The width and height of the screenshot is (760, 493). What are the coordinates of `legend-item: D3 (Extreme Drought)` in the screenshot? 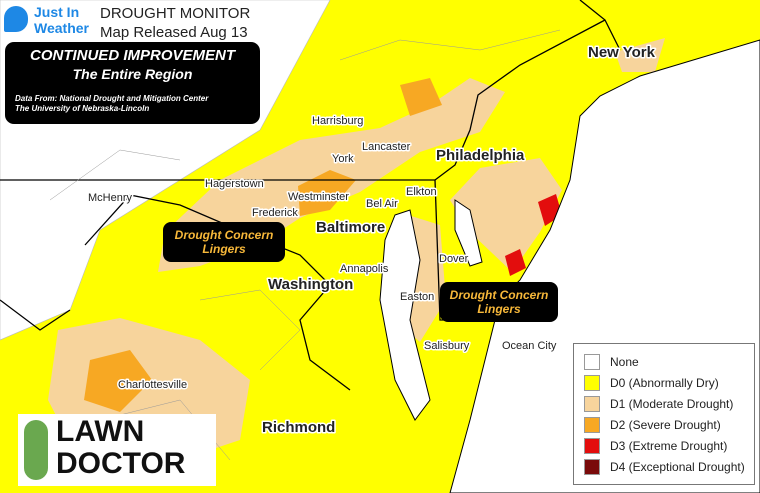 It's located at (669, 445).